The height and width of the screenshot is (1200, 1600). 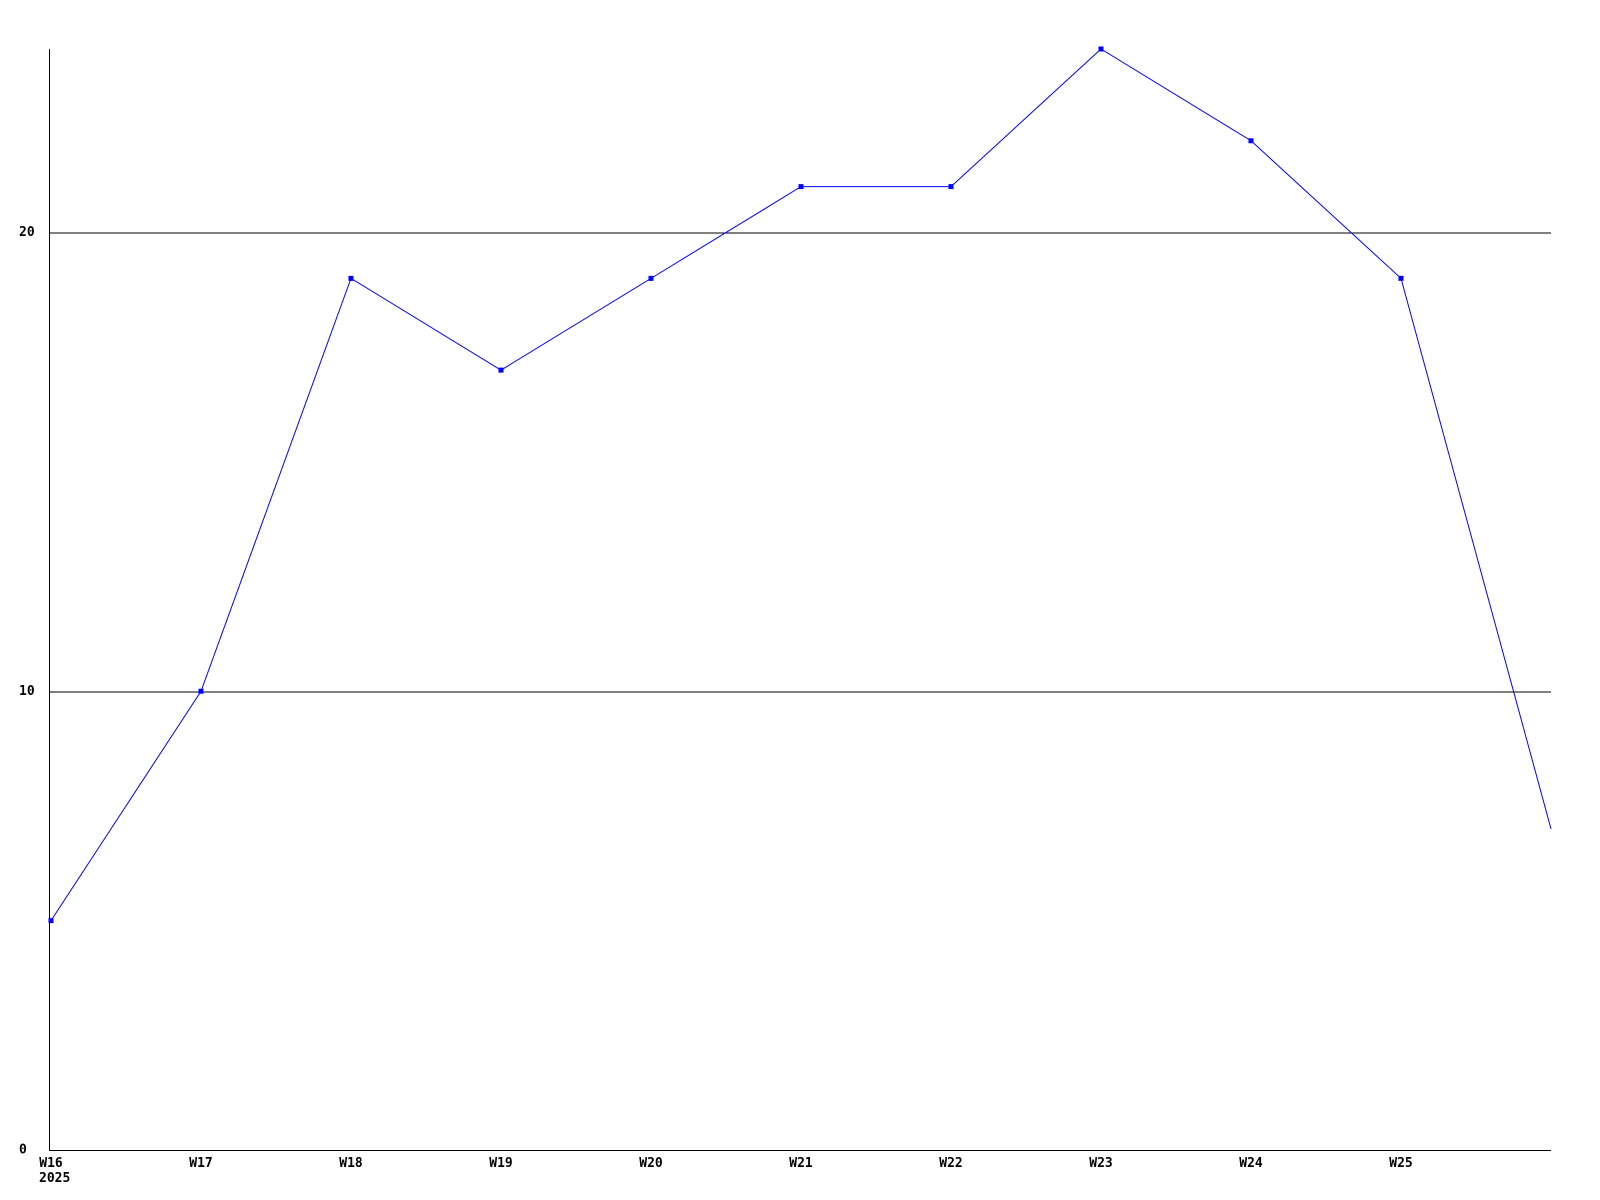 I want to click on y-tick-label: 10, so click(x=27, y=691).